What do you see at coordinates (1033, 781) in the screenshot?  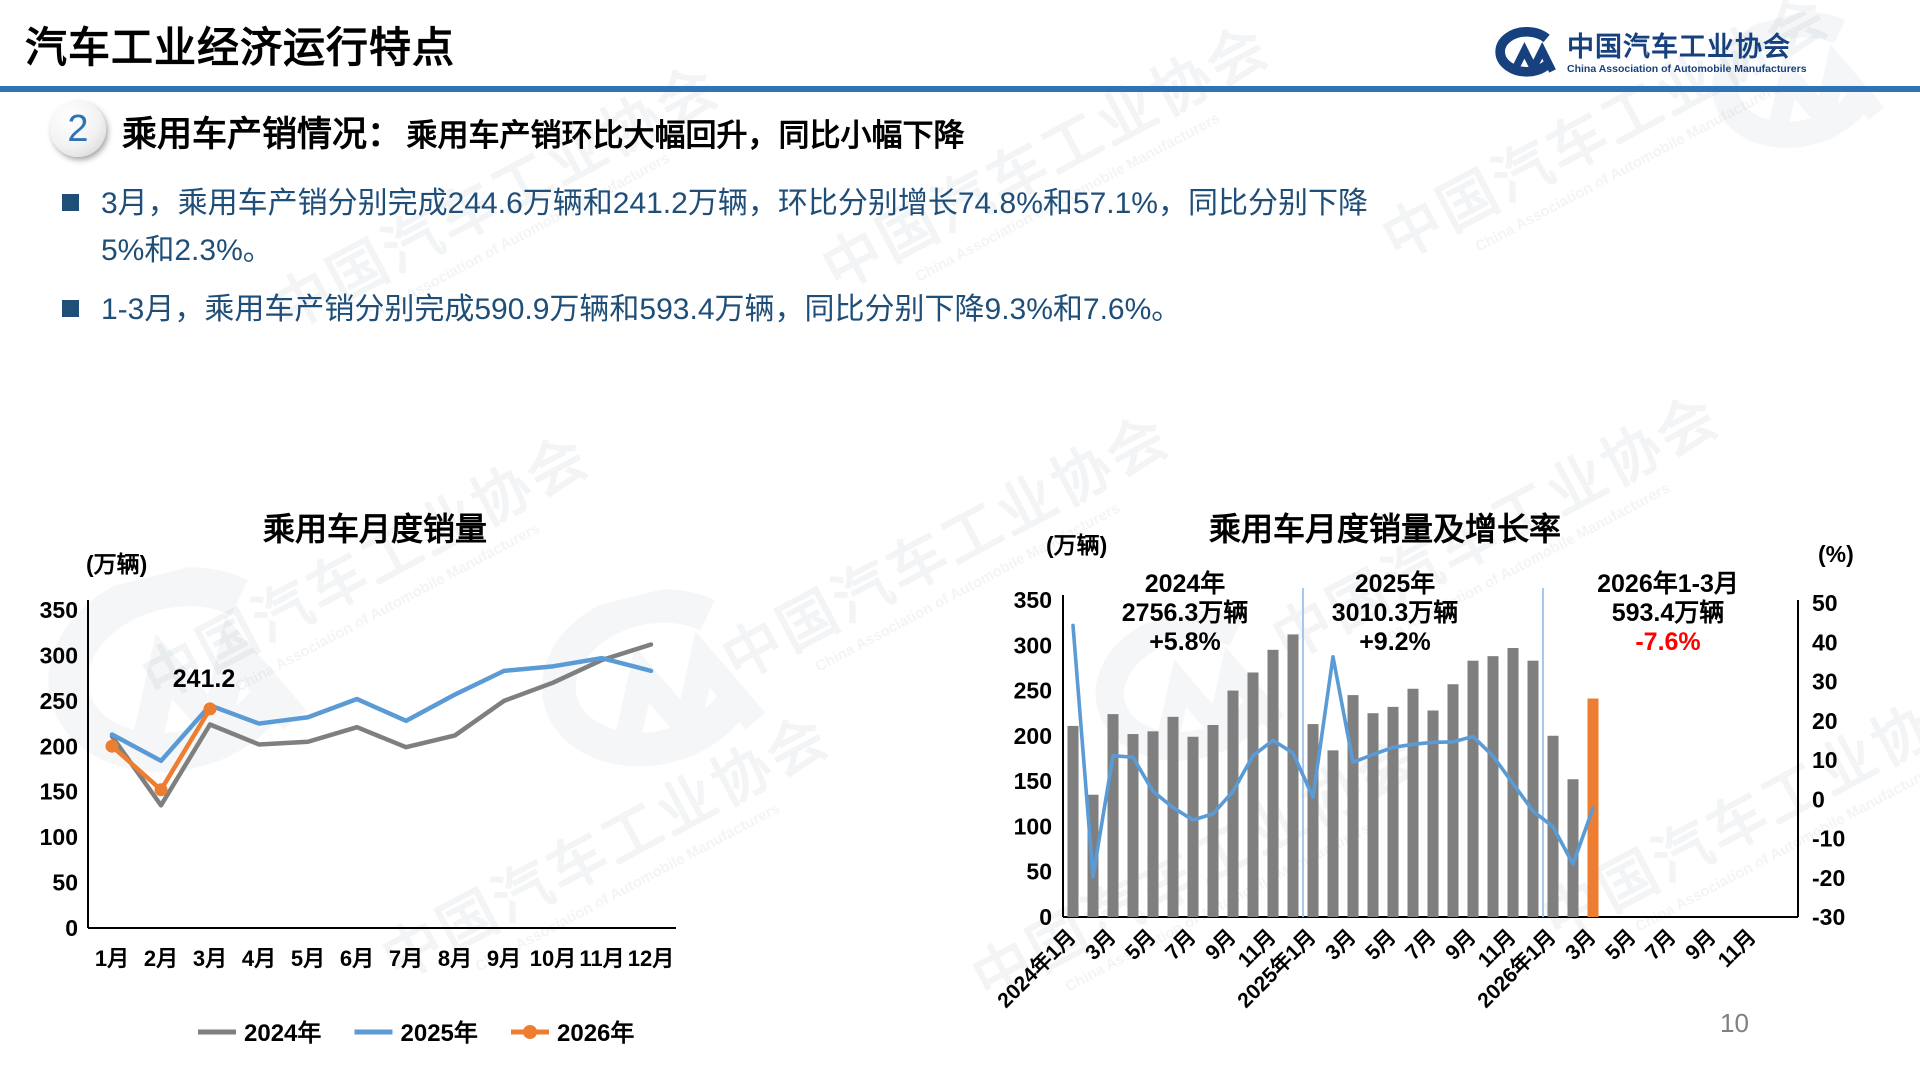 I see `left-axis-tick-label: 150` at bounding box center [1033, 781].